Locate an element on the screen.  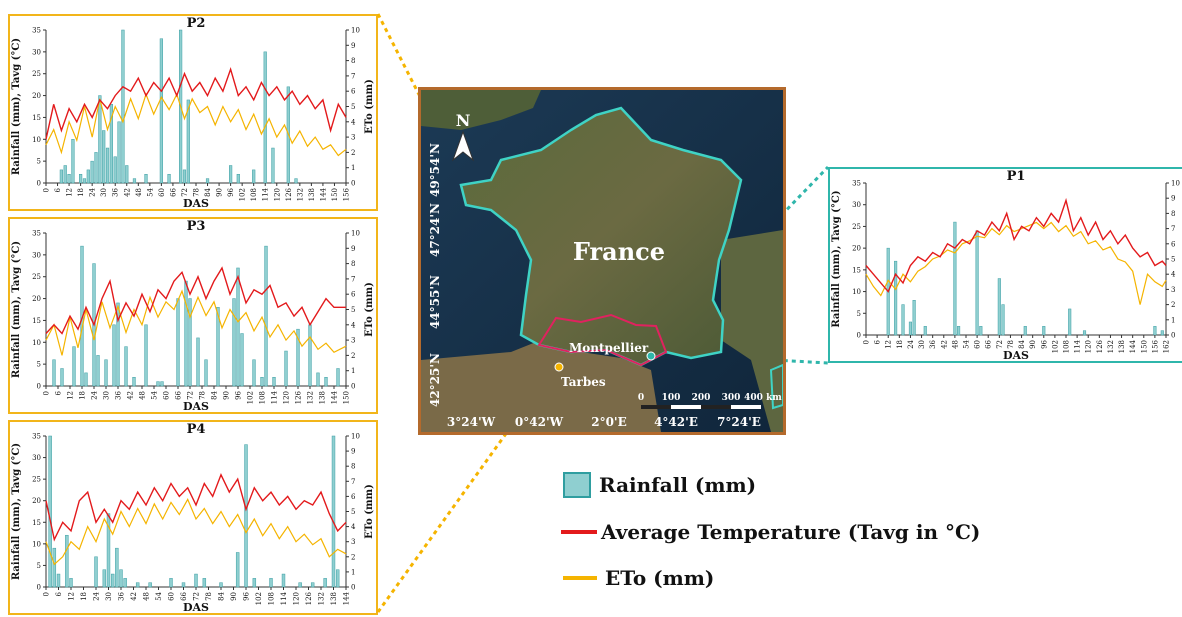
x-axis-label: DAS is located at coordinates (1016, 355).